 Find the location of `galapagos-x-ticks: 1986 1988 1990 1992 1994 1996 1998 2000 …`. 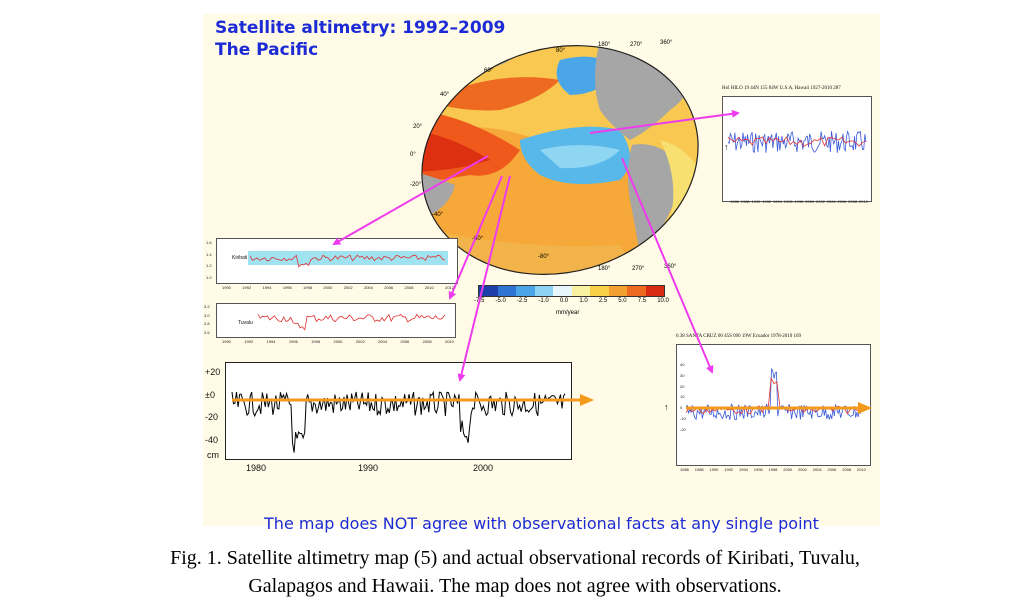

galapagos-x-ticks: 1986 1988 1990 1992 1994 1996 1998 2000 … is located at coordinates (773, 469).